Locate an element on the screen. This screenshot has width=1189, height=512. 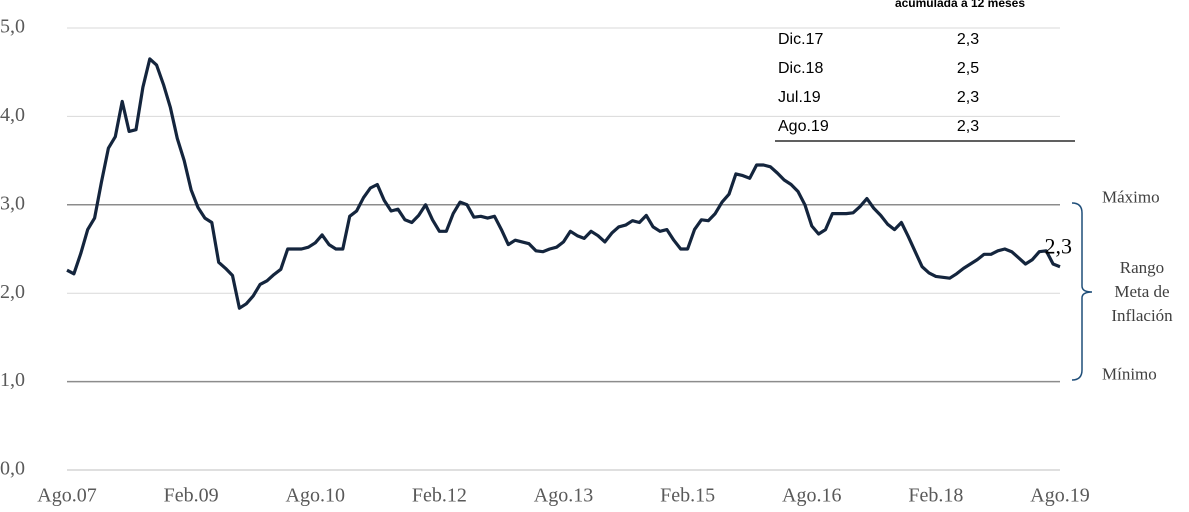
x-tick-label: Feb.12 is located at coordinates (439, 496).